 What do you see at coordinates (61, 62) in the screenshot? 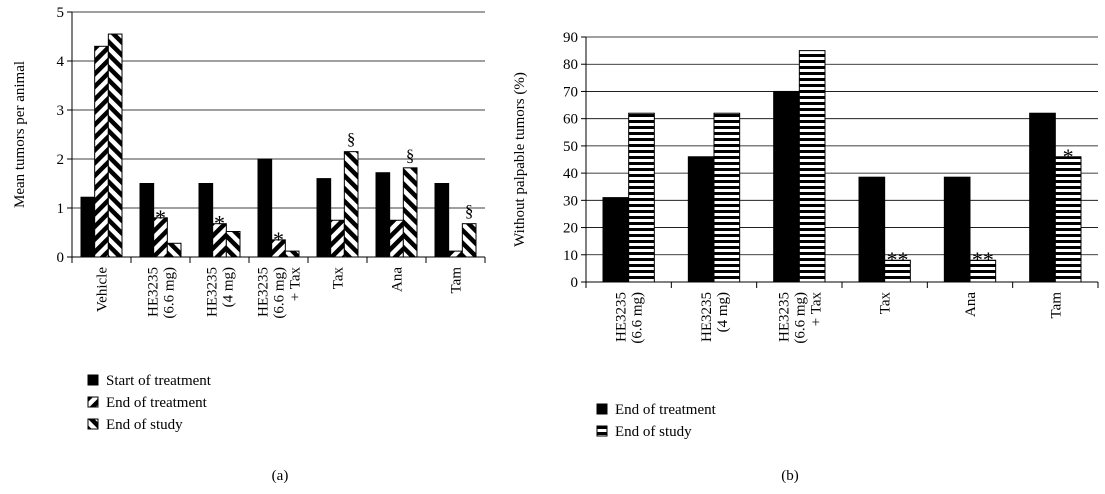
I see `panel-a-y-tick-label: 4` at bounding box center [61, 62].